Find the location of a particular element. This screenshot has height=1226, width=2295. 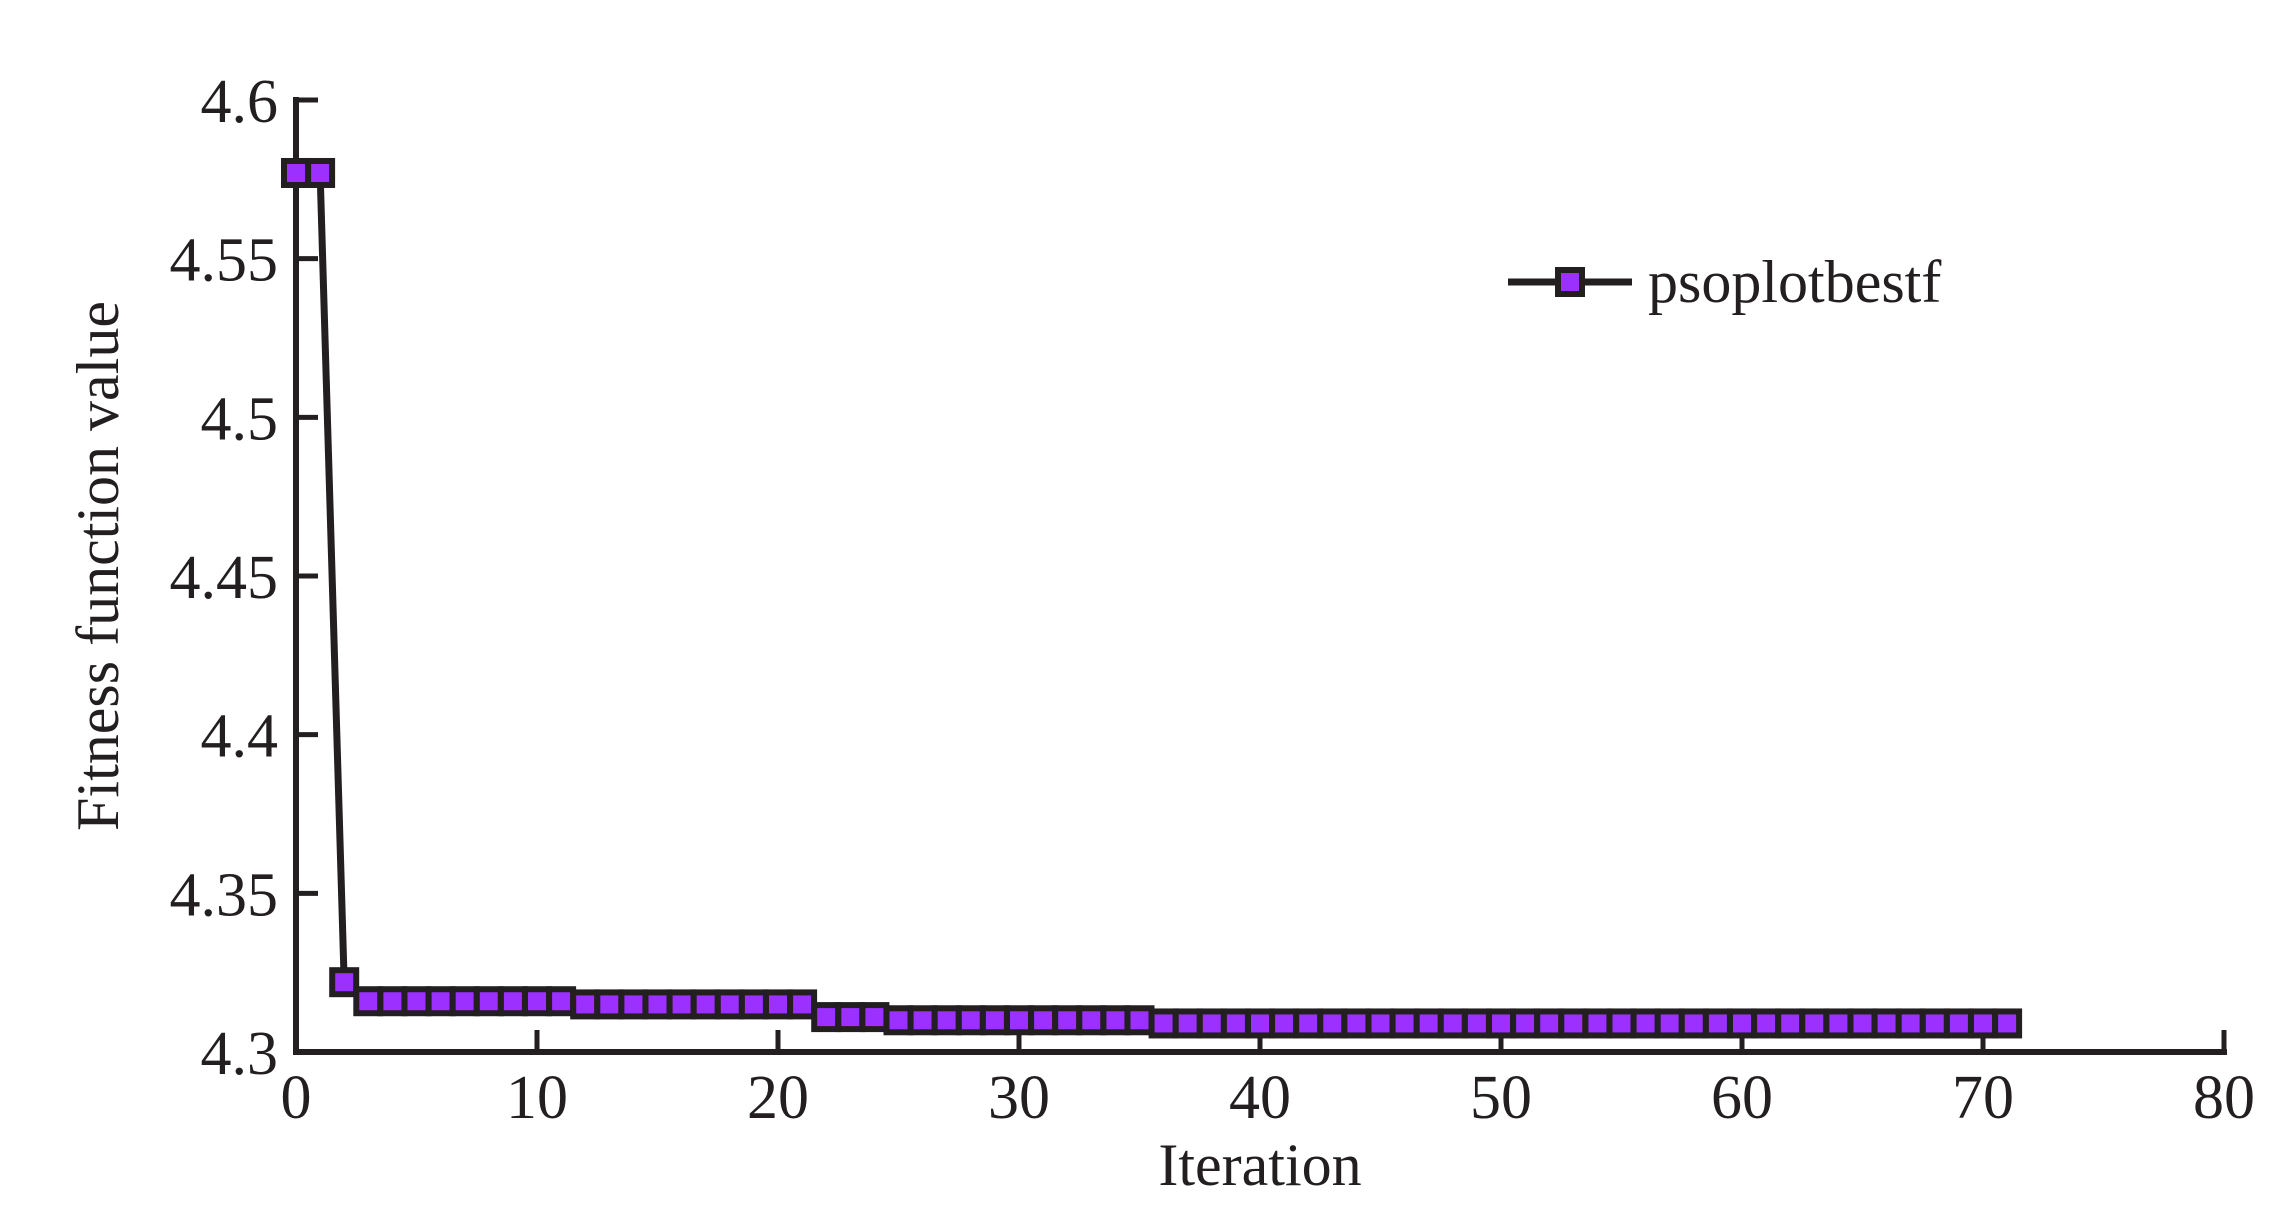

x-tick-label: 80 is located at coordinates (2224, 1098).